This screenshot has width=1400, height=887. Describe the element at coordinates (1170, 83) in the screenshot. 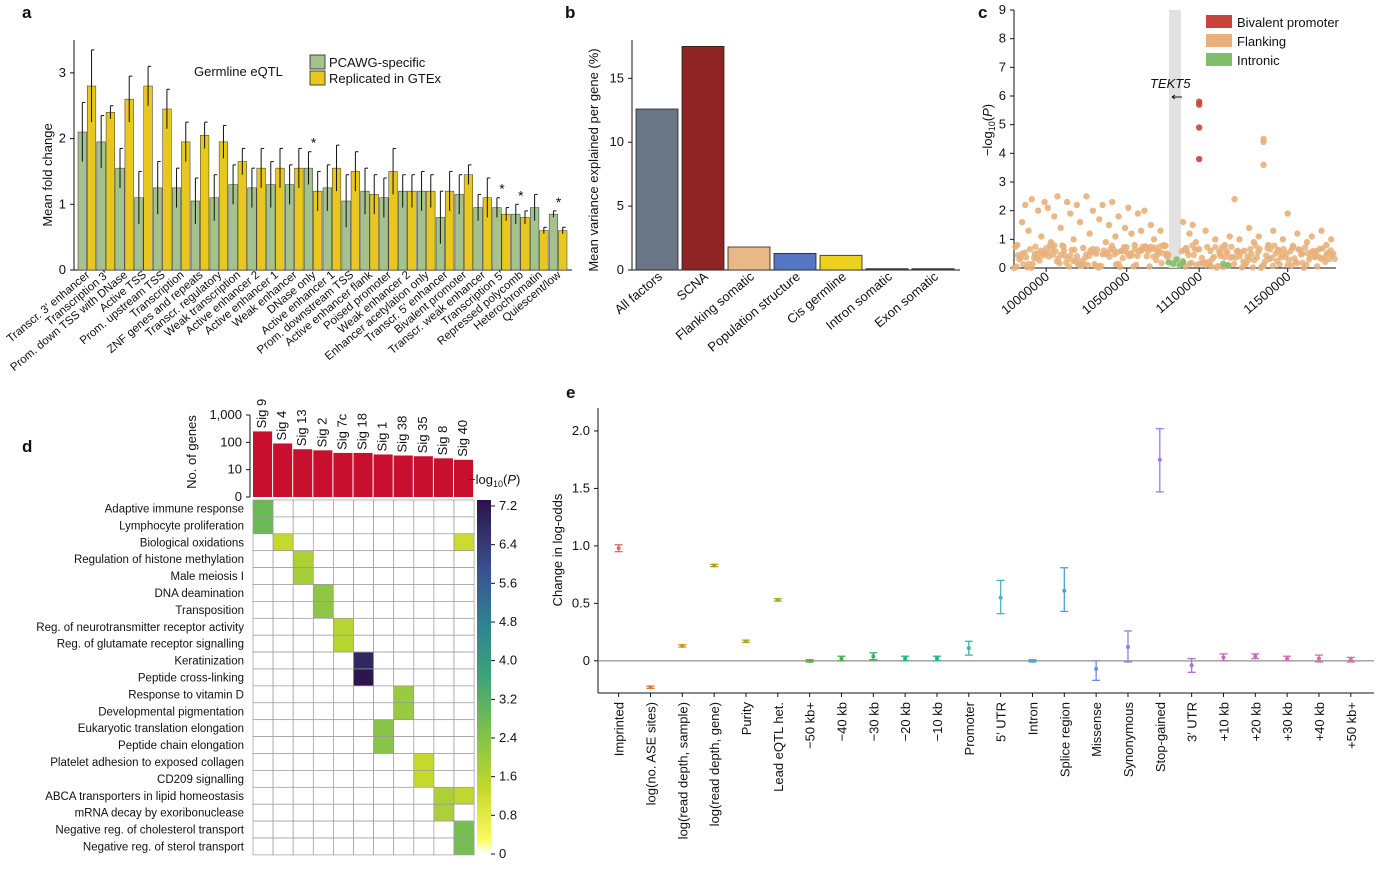

I see `c-gene-label: TEKT5` at that location.